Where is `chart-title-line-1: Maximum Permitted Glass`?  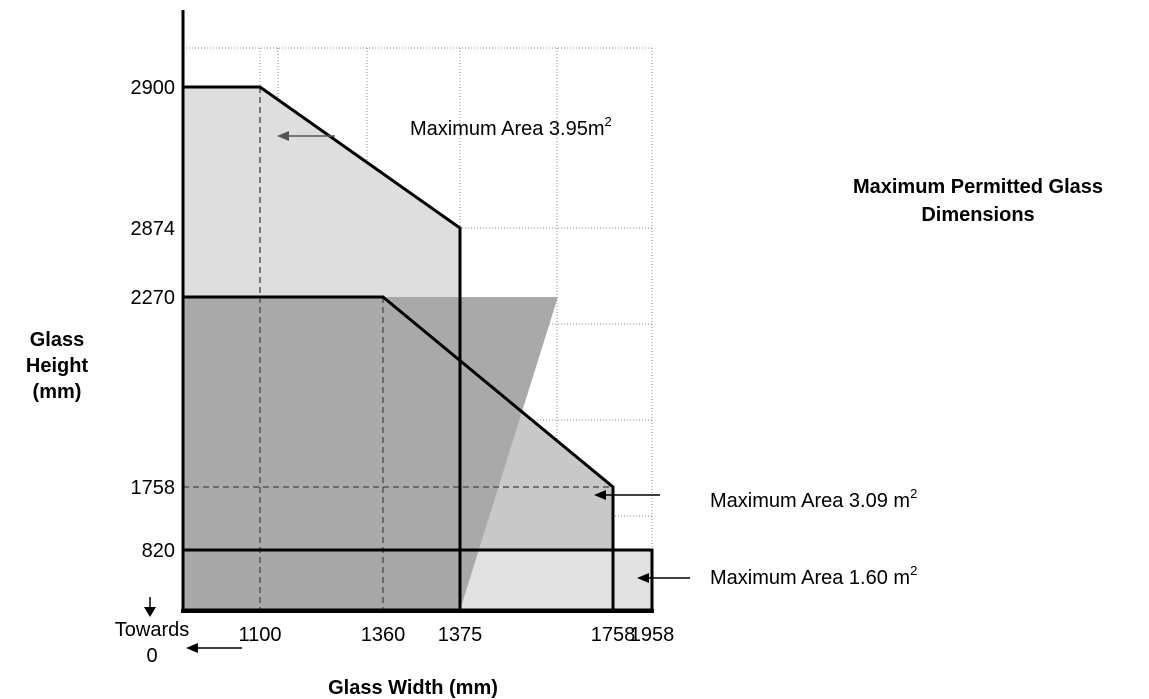 chart-title-line-1: Maximum Permitted Glass is located at coordinates (978, 187).